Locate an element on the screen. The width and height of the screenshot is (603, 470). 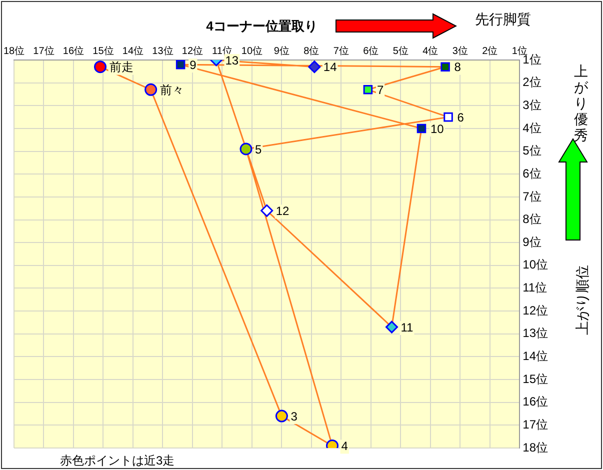
text: 上がり優秀 is located at coordinates (581, 102).